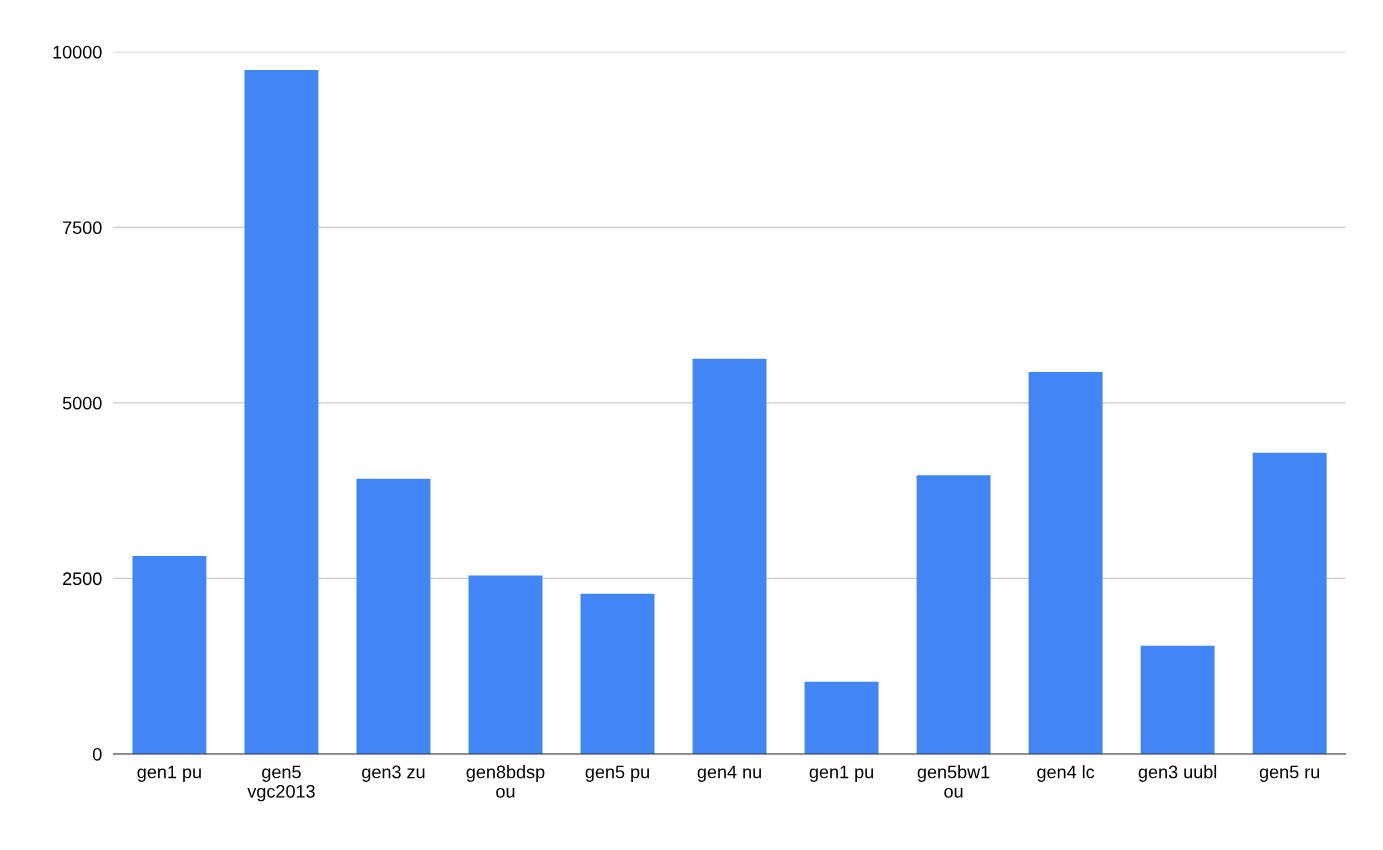 Image resolution: width=1383 pixels, height=850 pixels. Describe the element at coordinates (729, 773) in the screenshot. I see `x-tick-label: gen4 nu` at that location.